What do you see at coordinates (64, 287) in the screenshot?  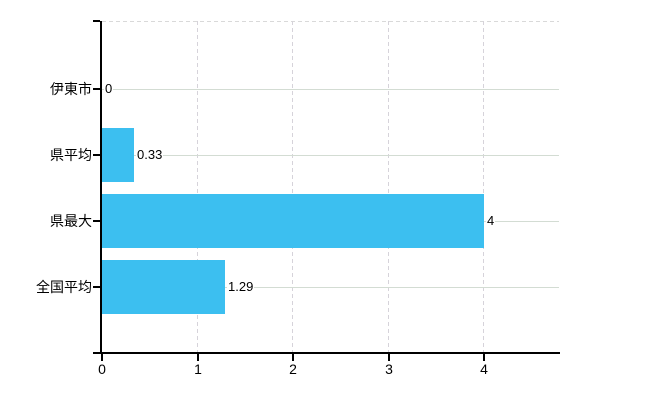 I see `category-label: 全国平均` at bounding box center [64, 287].